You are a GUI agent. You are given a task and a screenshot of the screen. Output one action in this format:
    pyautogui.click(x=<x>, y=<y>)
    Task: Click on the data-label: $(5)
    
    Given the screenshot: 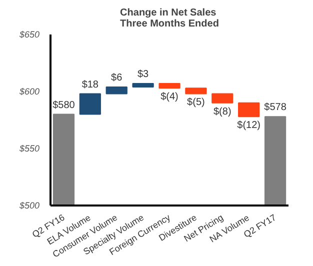 What is the action you would take?
    pyautogui.click(x=196, y=102)
    